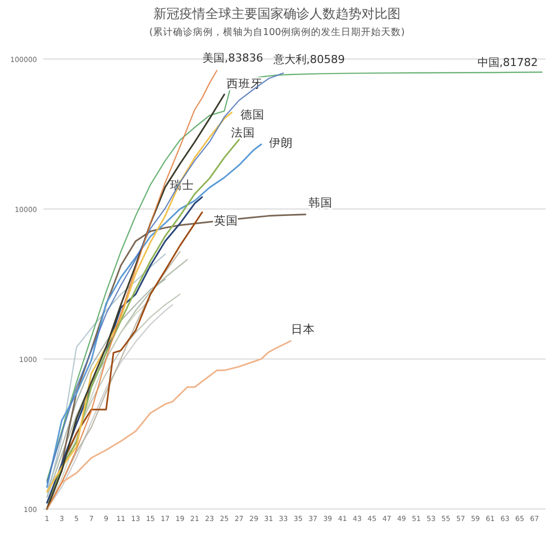 This screenshot has width=554, height=536. I want to click on series-label: 德国, so click(252, 114).